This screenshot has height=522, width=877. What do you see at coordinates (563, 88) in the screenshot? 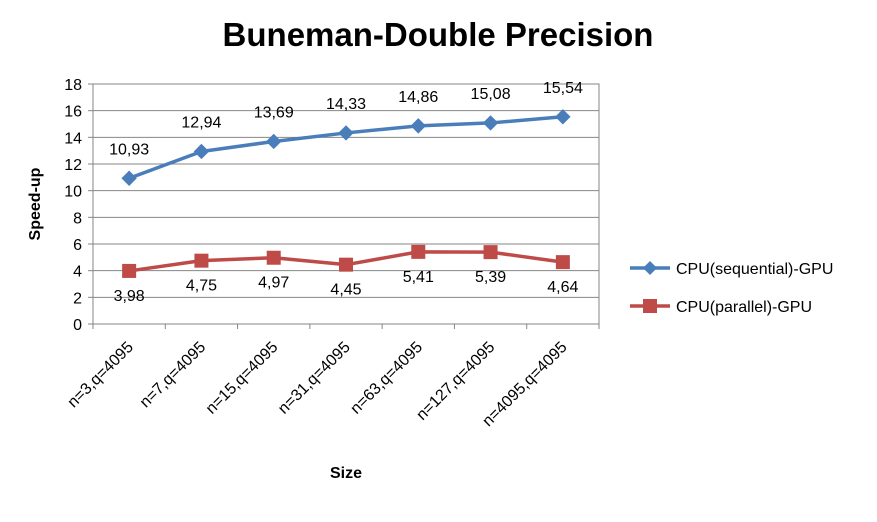
I see `data-label: 15,54` at bounding box center [563, 88].